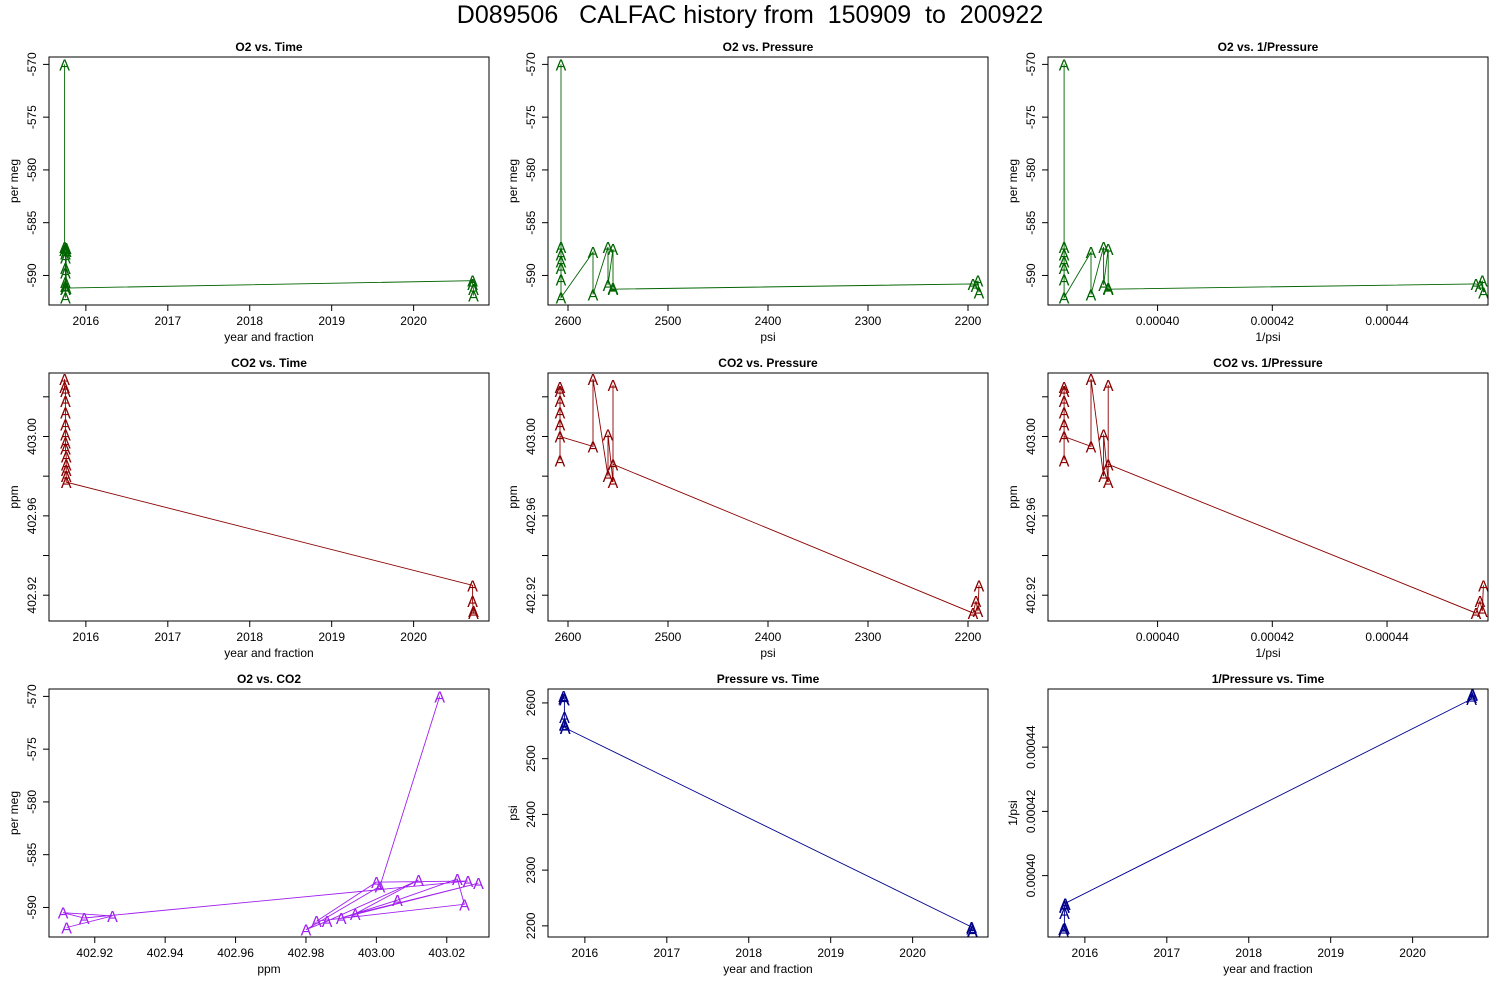 The height and width of the screenshot is (1000, 1500). What do you see at coordinates (513, 181) in the screenshot?
I see `y-axis-label: per meg` at bounding box center [513, 181].